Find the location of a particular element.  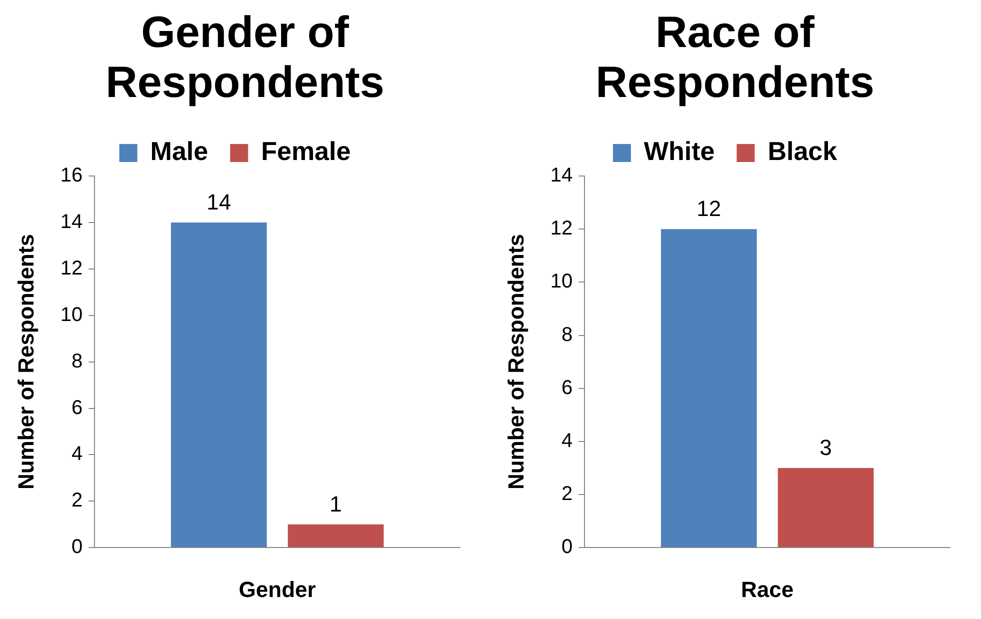

x-axis-title: Race is located at coordinates (767, 589).